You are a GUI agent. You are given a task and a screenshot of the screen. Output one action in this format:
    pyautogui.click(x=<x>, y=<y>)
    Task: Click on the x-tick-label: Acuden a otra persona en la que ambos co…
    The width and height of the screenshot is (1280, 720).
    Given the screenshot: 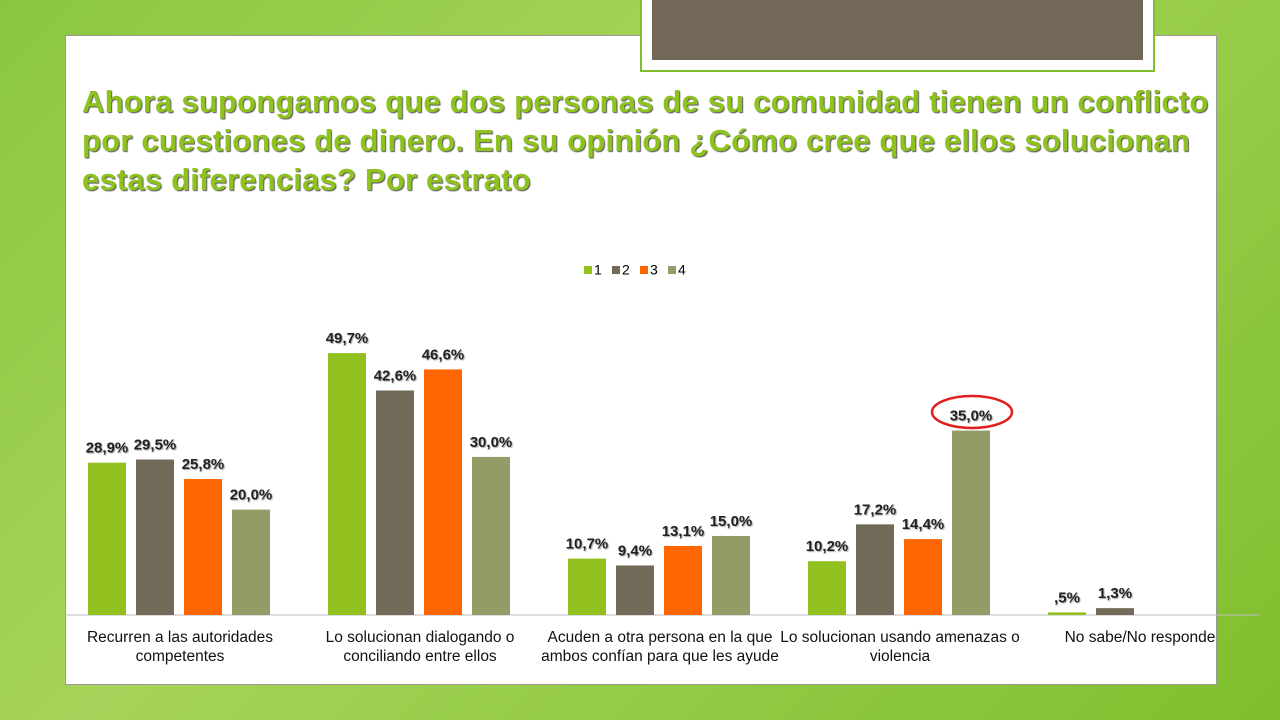 What is the action you would take?
    pyautogui.click(x=660, y=647)
    